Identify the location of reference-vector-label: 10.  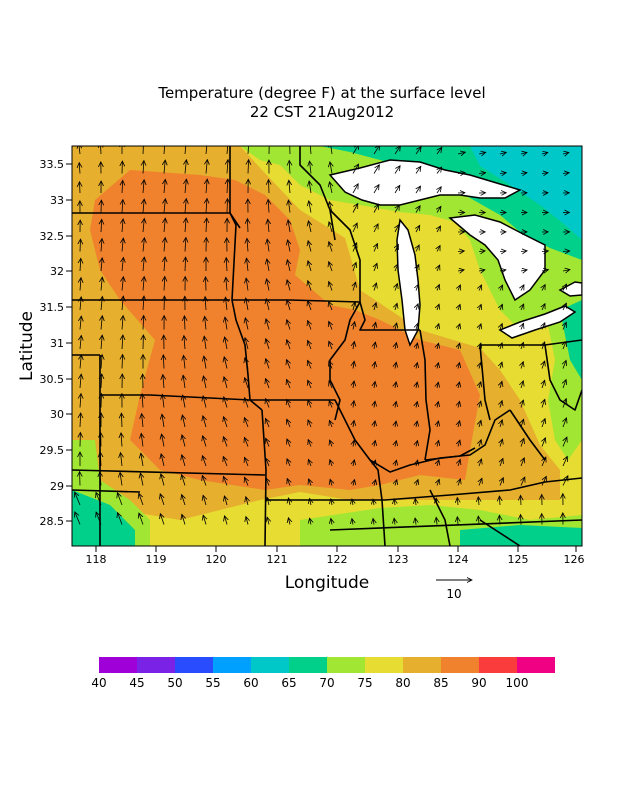
(453, 594).